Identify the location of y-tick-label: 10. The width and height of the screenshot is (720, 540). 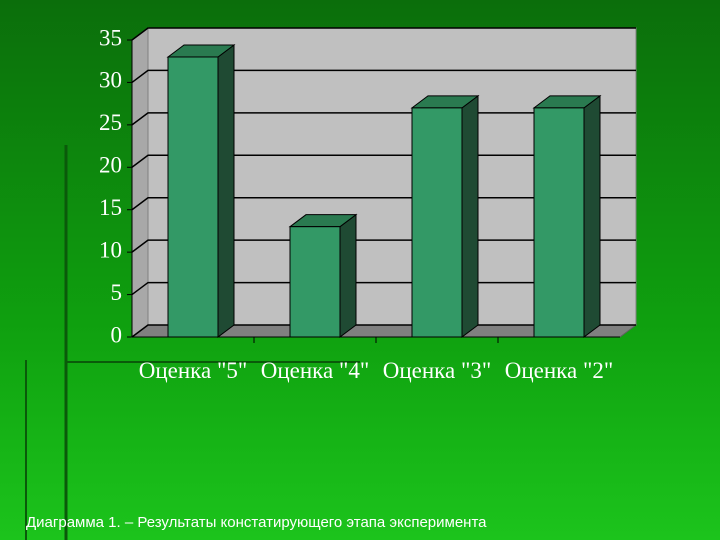
(110, 249).